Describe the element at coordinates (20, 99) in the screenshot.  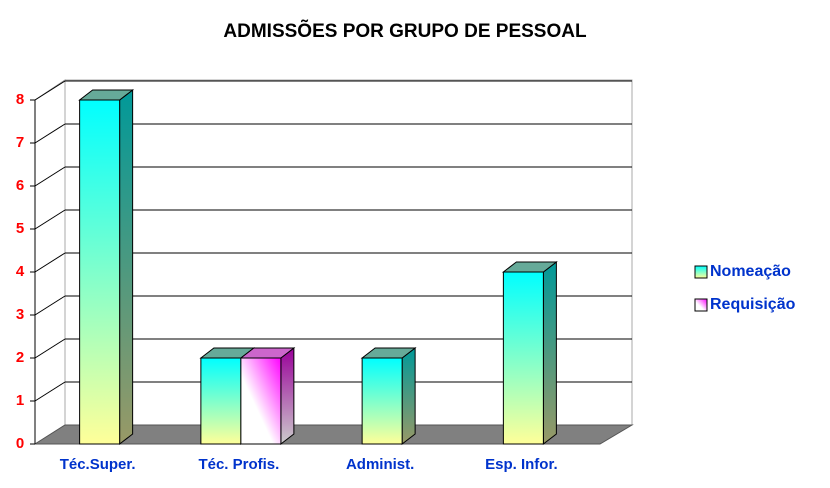
I see `y-tick-label: 8` at that location.